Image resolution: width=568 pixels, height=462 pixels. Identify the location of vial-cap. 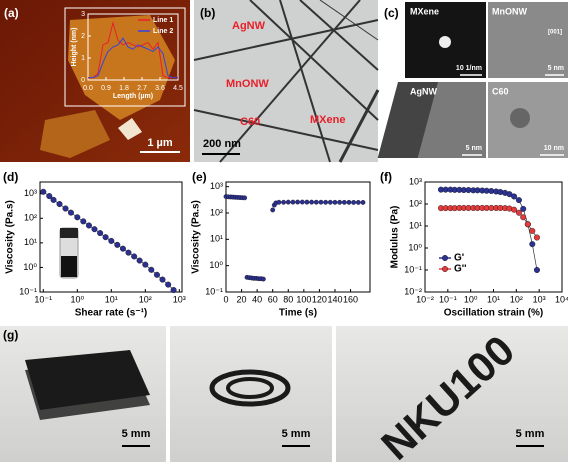
(69, 233).